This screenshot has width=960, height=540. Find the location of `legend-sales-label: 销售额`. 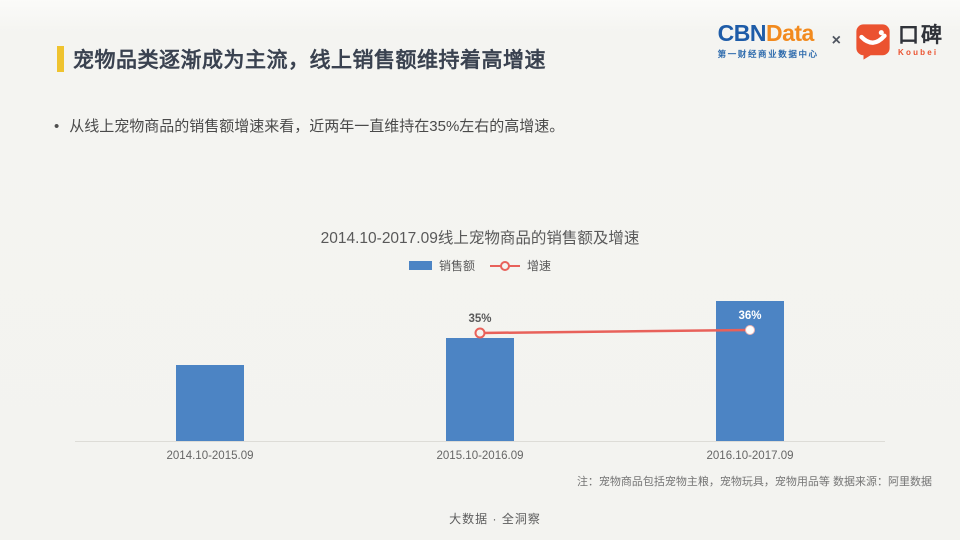

legend-sales-label: 销售额 is located at coordinates (456, 266).